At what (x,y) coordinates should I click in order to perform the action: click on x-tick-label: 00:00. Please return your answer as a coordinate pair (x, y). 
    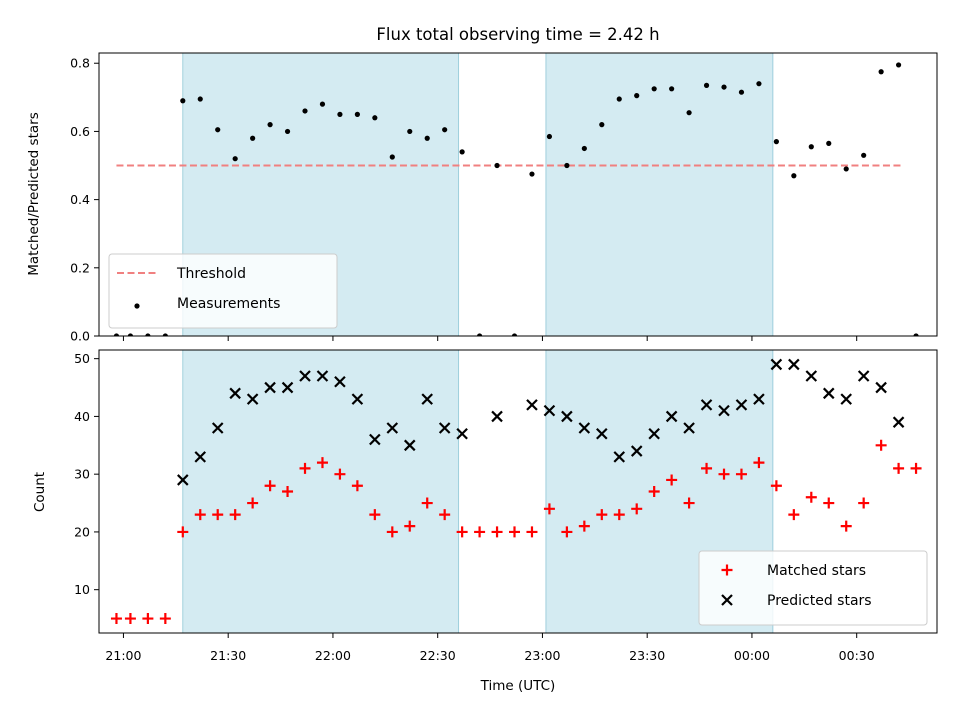
    Looking at the image, I should click on (752, 655).